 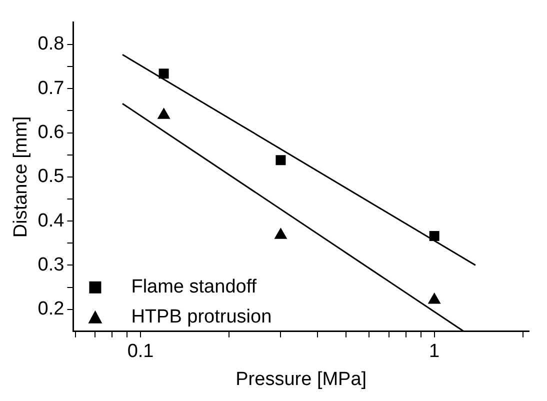 I want to click on y-tick-label: 0.7, so click(x=51, y=88).